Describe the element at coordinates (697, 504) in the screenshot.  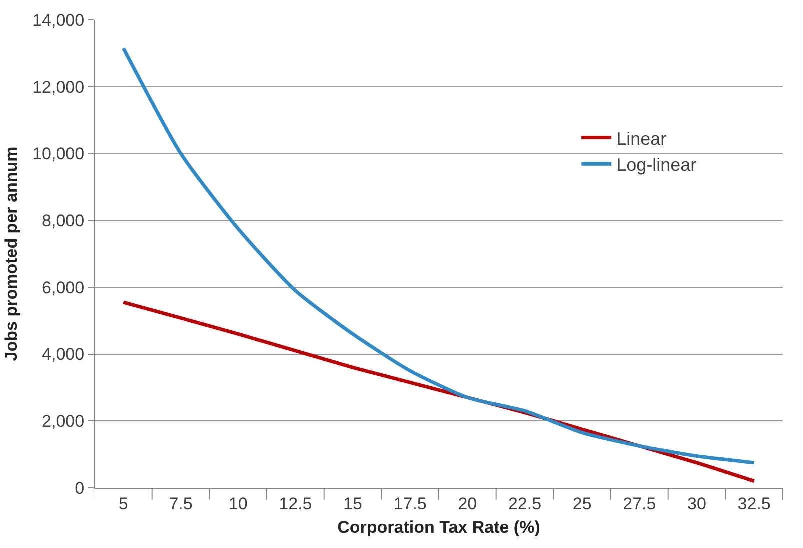
I see `x-tick-label: 30` at that location.